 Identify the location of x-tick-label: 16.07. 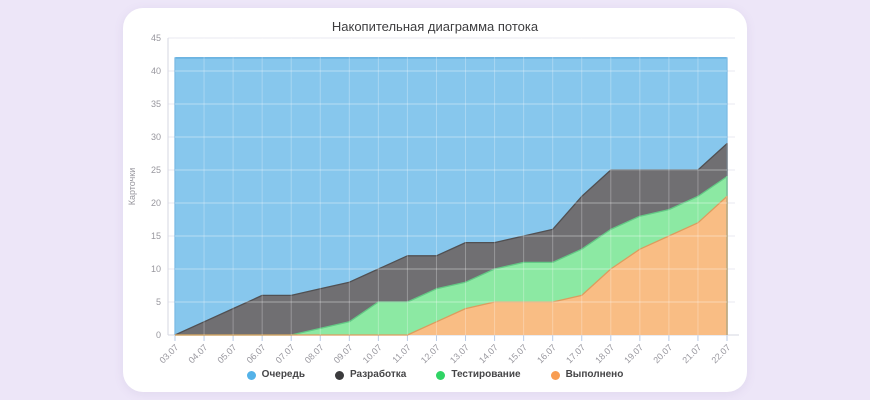
(546, 353).